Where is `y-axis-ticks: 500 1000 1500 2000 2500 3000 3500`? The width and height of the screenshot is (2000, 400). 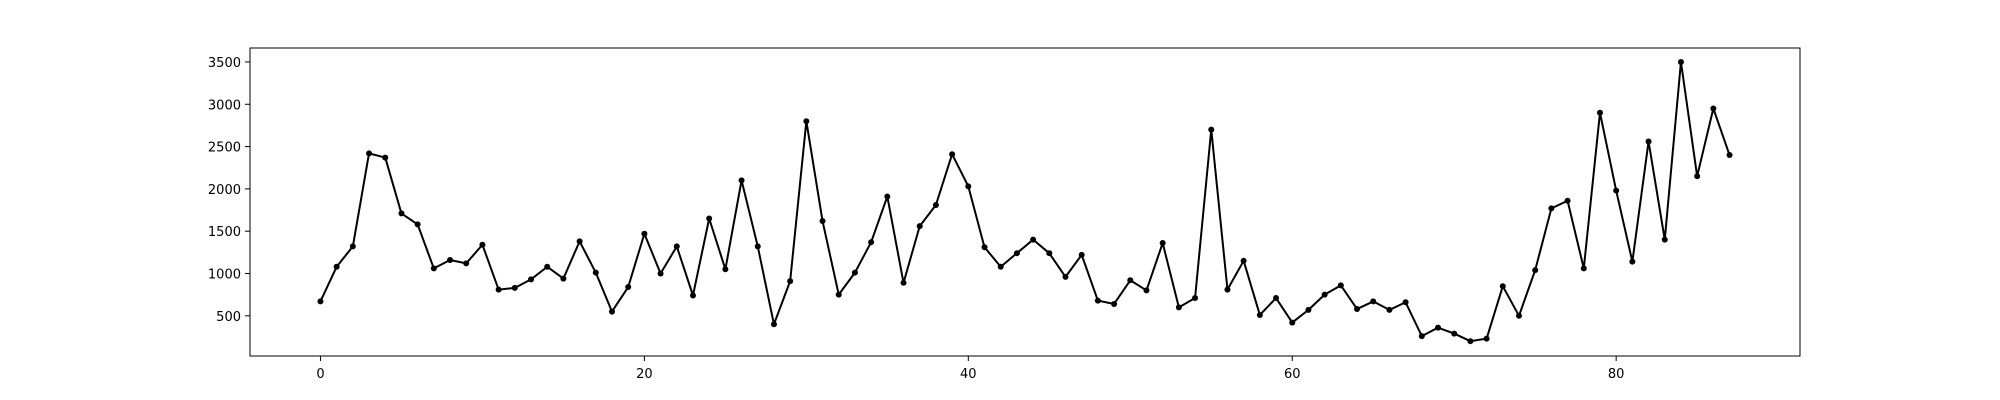 y-axis-ticks: 500 1000 1500 2000 2500 3000 3500 is located at coordinates (229, 190).